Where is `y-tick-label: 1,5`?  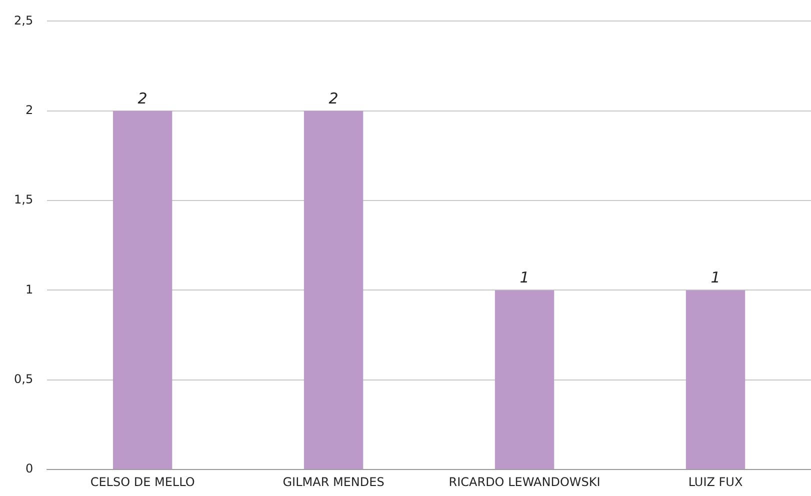 y-tick-label: 1,5 is located at coordinates (24, 199).